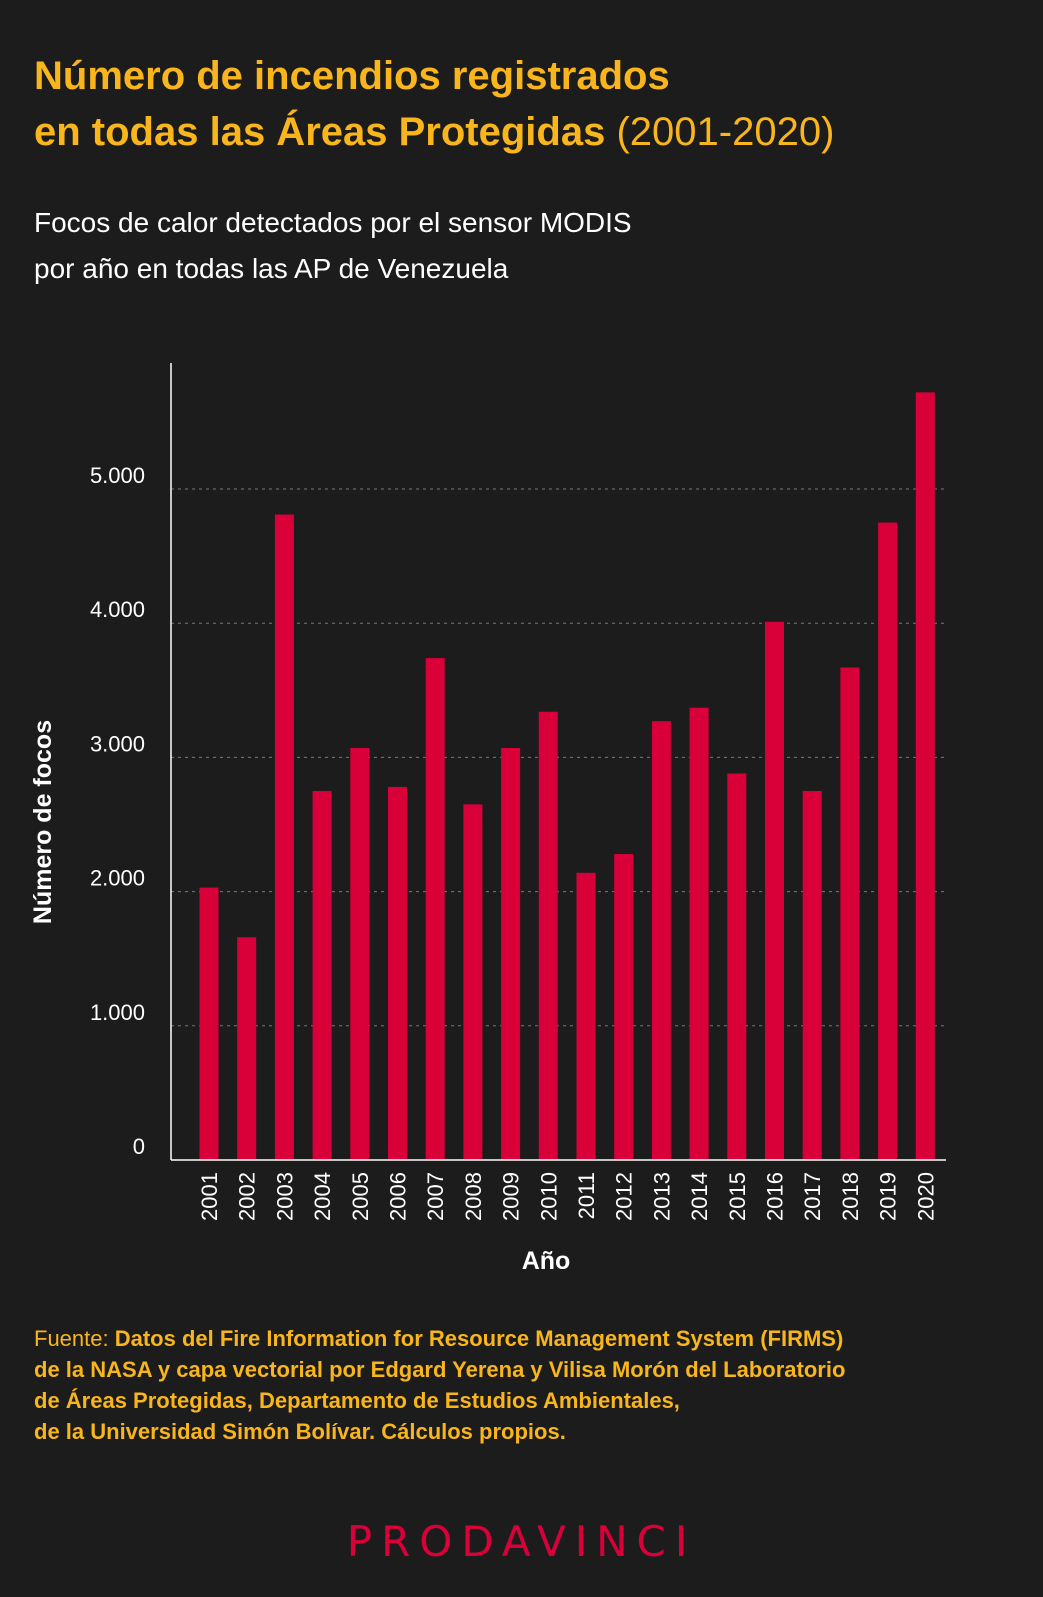 This screenshot has width=1043, height=1597. I want to click on x-tick-label: 2011, so click(586, 1195).